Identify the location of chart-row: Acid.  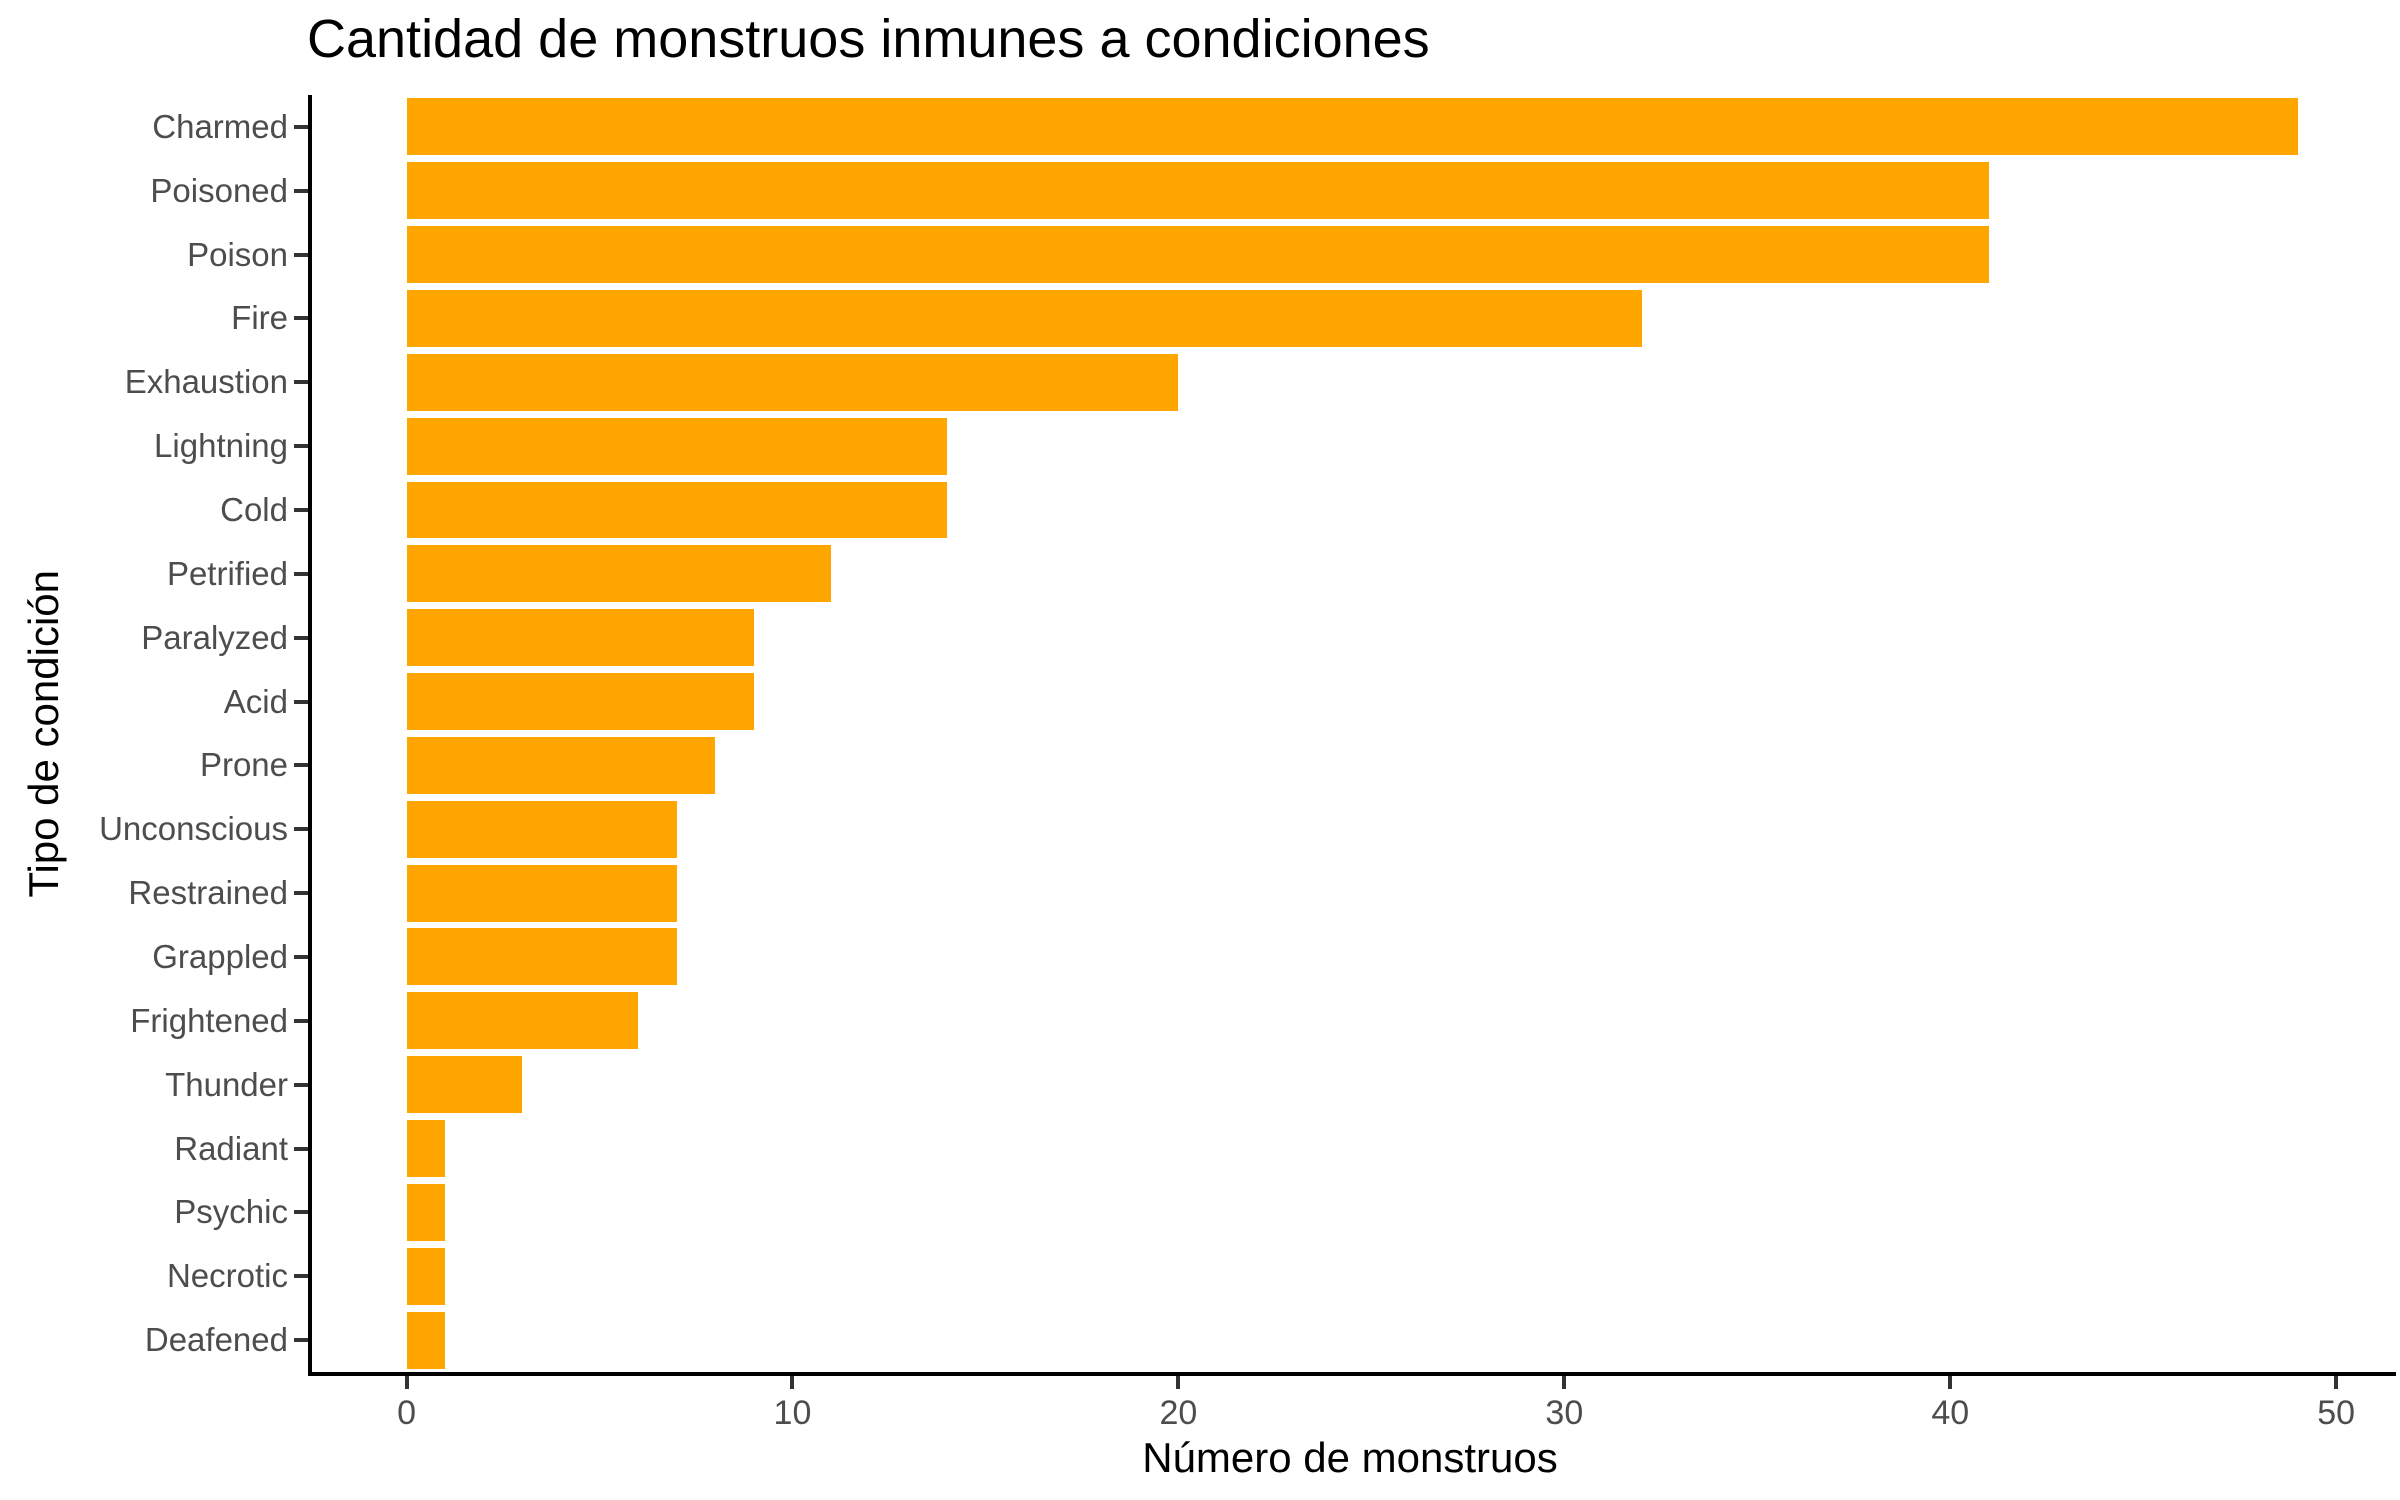
(1310, 702).